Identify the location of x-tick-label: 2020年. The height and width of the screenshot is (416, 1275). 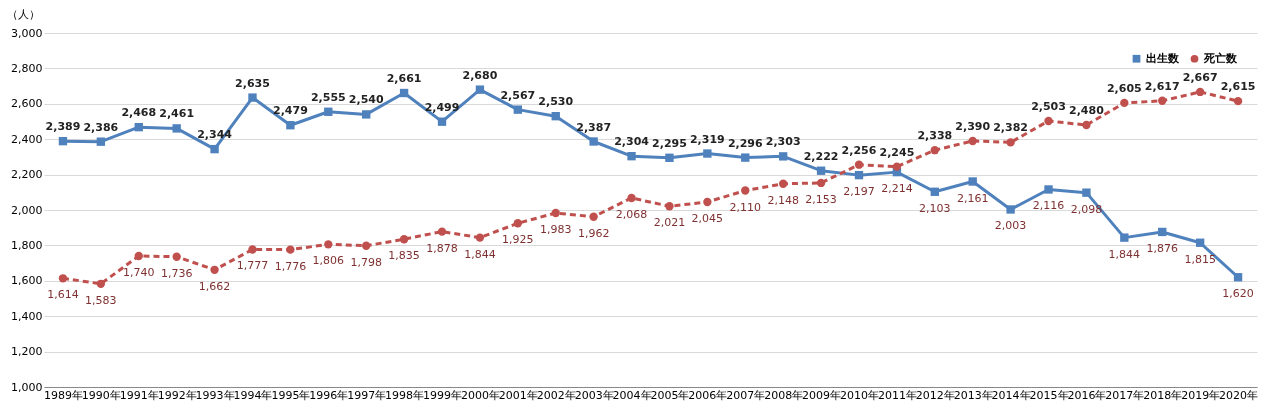
(1239, 395).